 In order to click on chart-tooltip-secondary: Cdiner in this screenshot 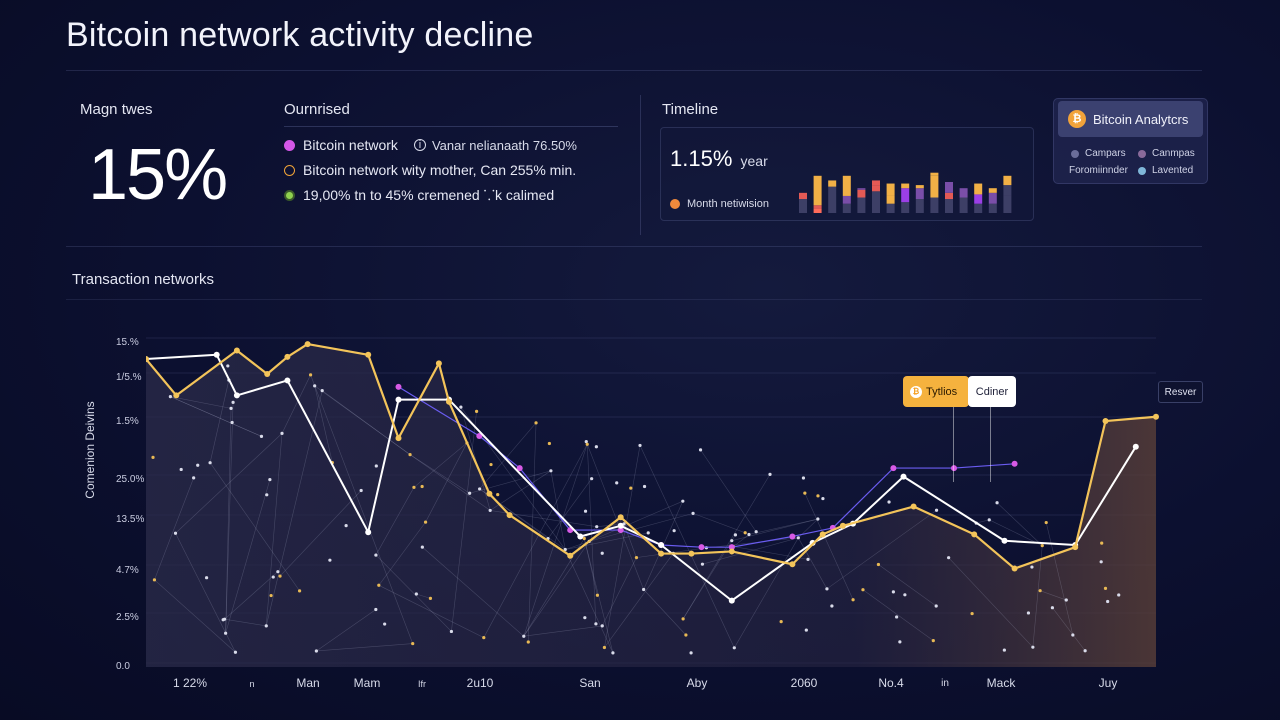, I will do `click(992, 391)`.